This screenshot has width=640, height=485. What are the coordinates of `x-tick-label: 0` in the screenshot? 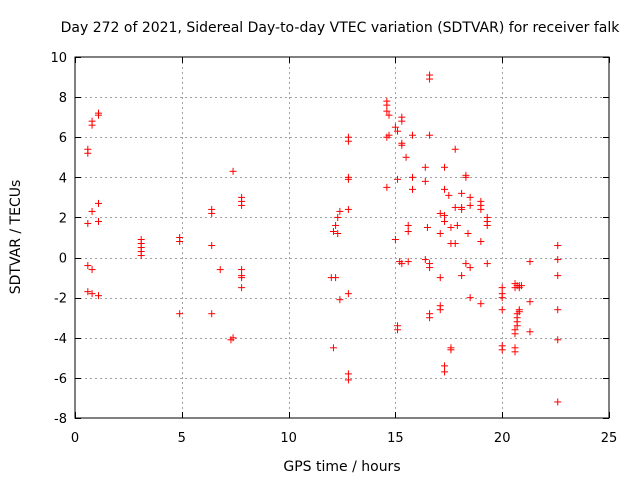 It's located at (75, 438).